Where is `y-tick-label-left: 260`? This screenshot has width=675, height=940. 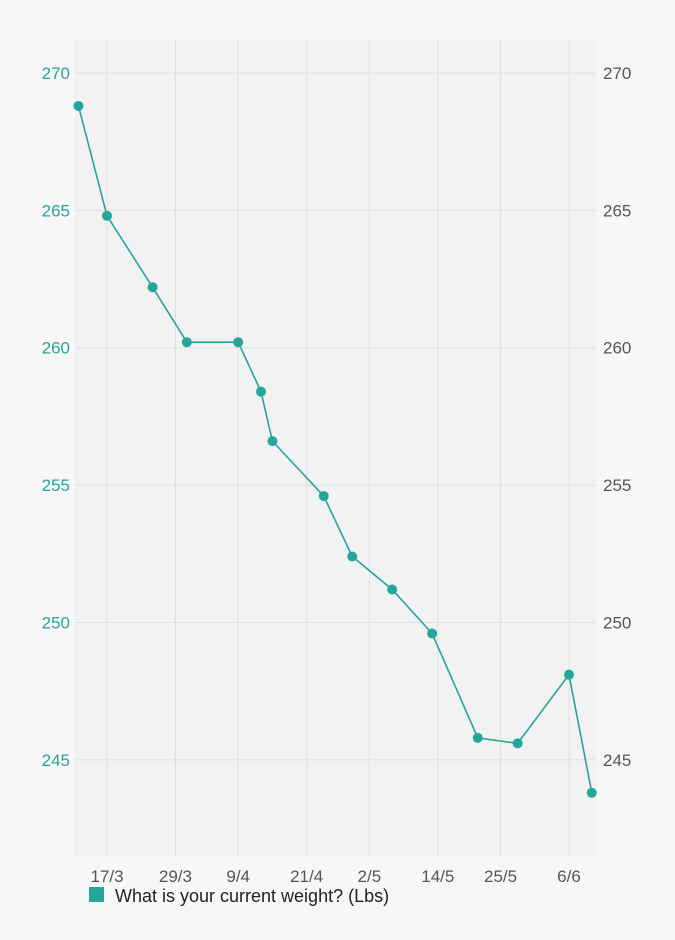
y-tick-label-left: 260 is located at coordinates (56, 348).